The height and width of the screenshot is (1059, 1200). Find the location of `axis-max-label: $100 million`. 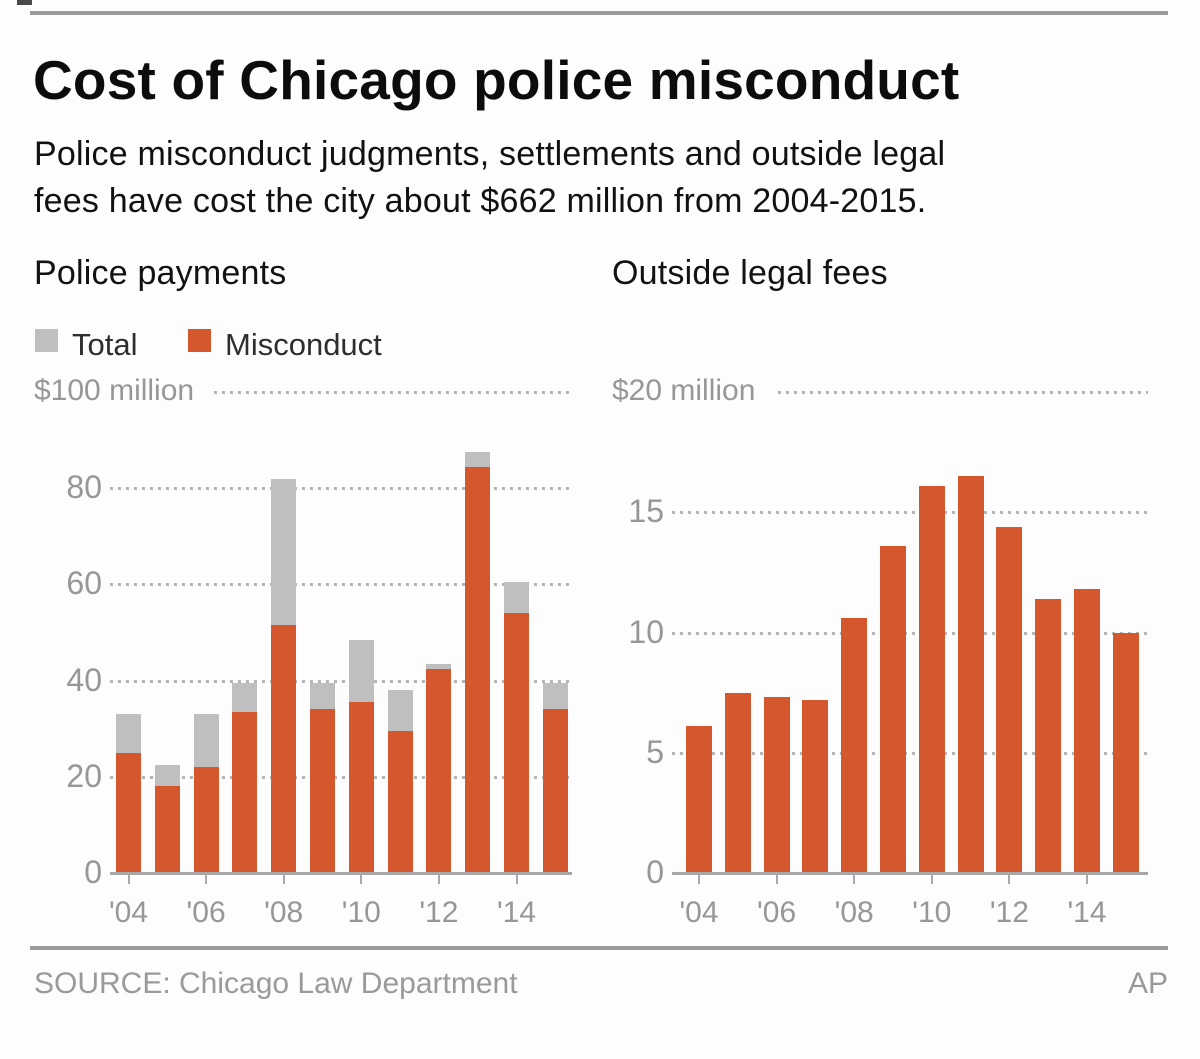

axis-max-label: $100 million is located at coordinates (114, 390).